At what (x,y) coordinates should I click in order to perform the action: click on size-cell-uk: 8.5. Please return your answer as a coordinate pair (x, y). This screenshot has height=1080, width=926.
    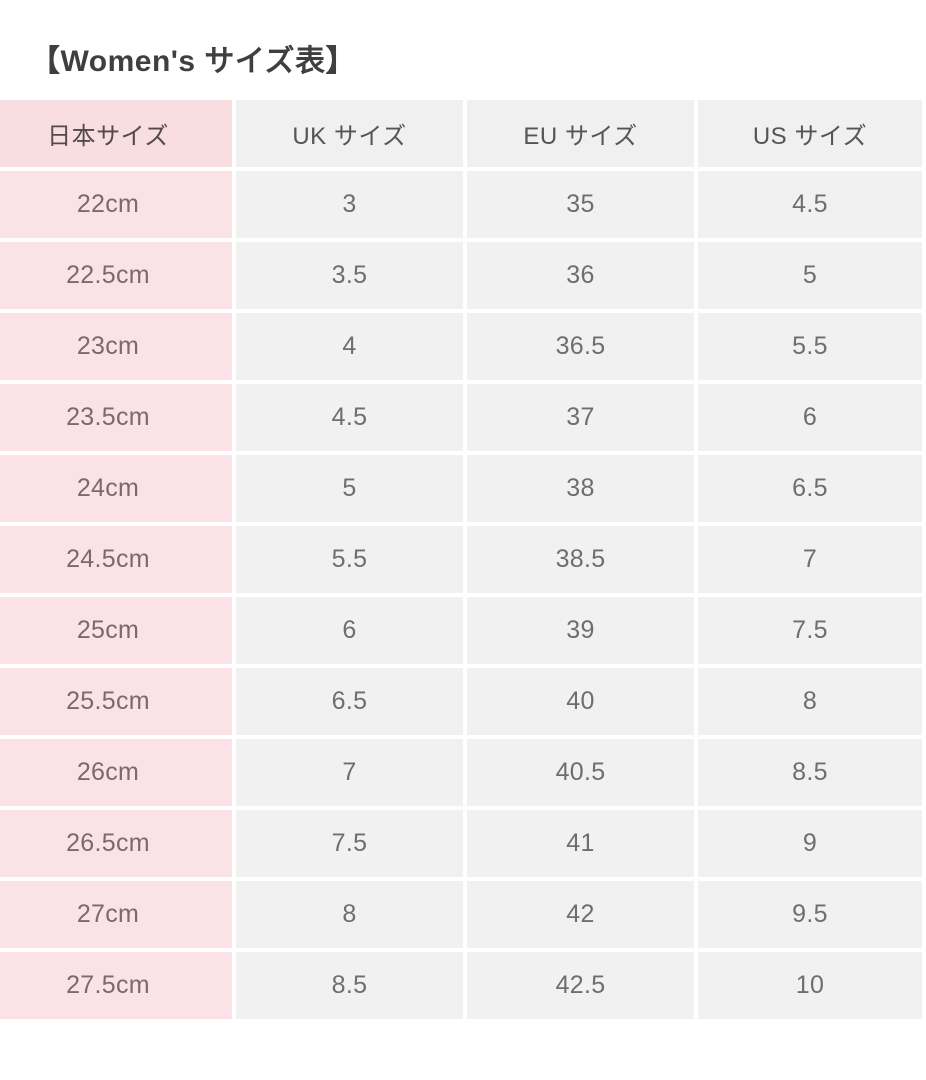
    Looking at the image, I should click on (349, 985).